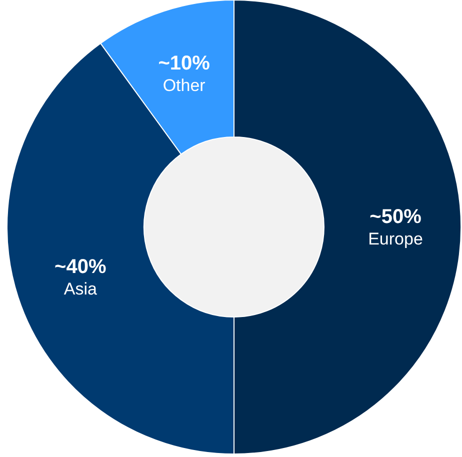  Describe the element at coordinates (80, 267) in the screenshot. I see `data-label: ~40%` at that location.